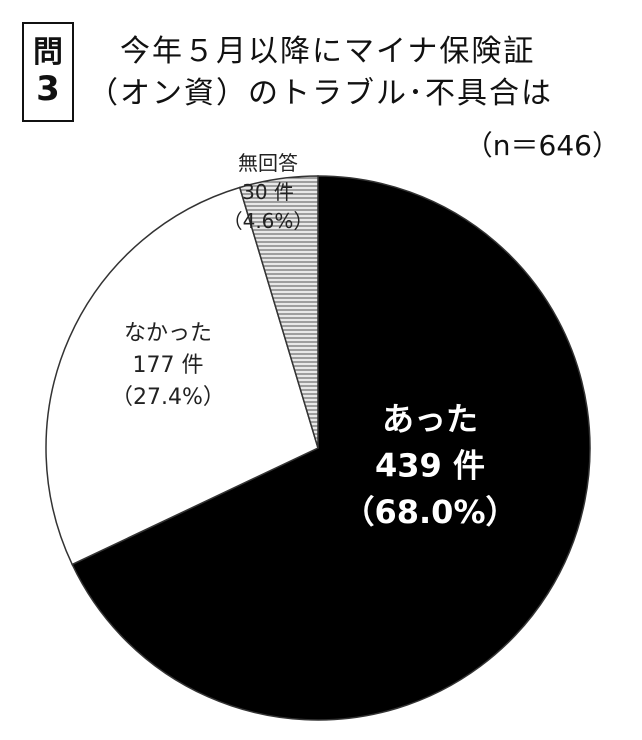  I want to click on slice-label-name-1: あった, so click(430, 419).